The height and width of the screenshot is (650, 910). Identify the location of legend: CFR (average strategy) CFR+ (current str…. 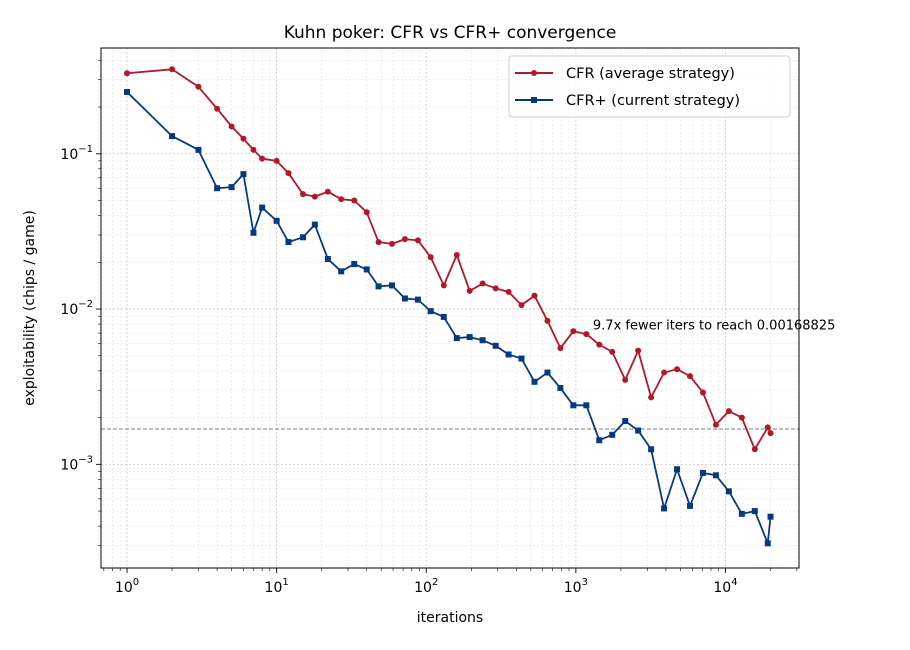
(649, 86).